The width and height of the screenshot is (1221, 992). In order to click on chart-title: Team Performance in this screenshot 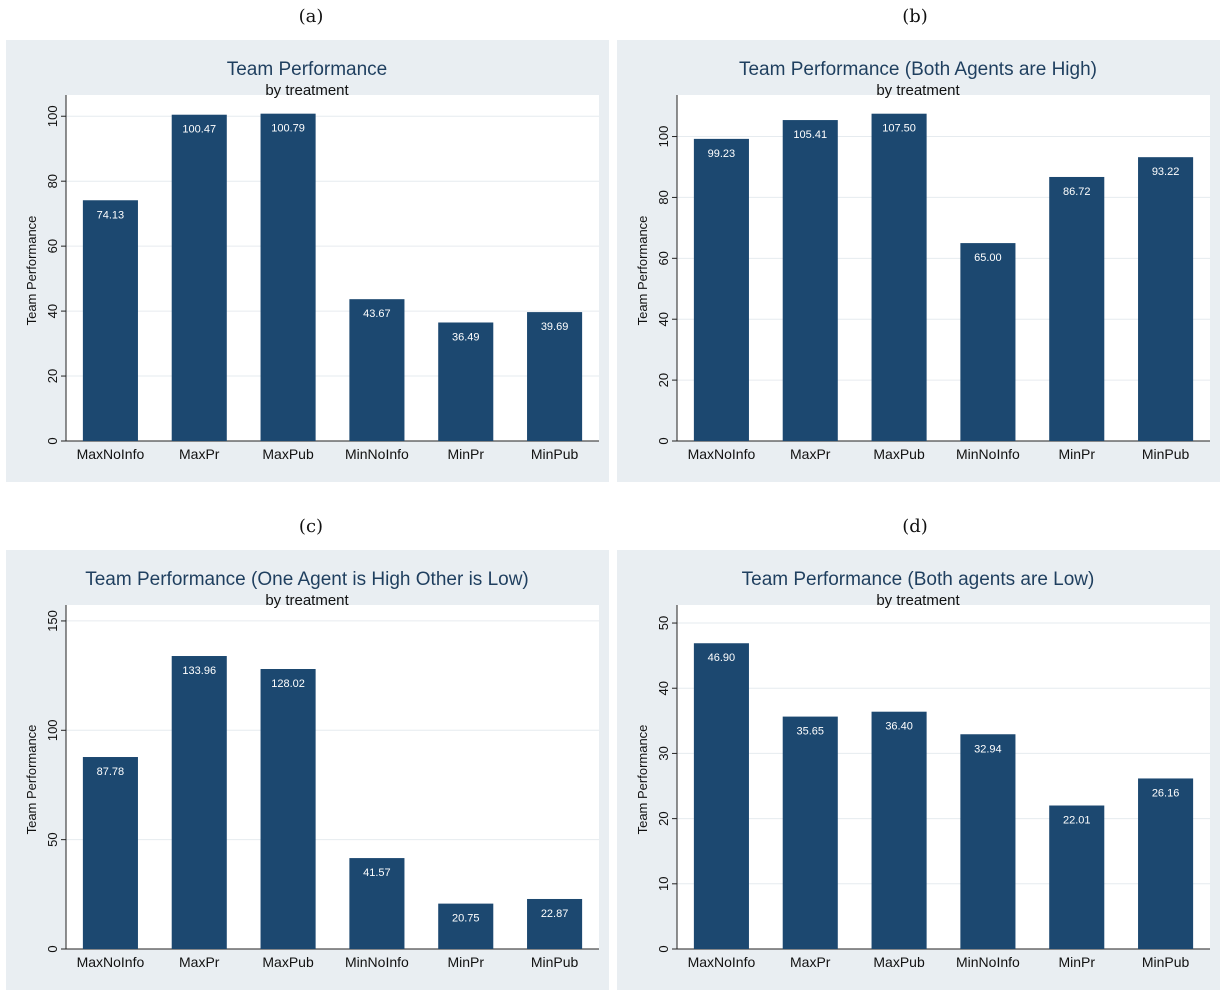, I will do `click(307, 69)`.